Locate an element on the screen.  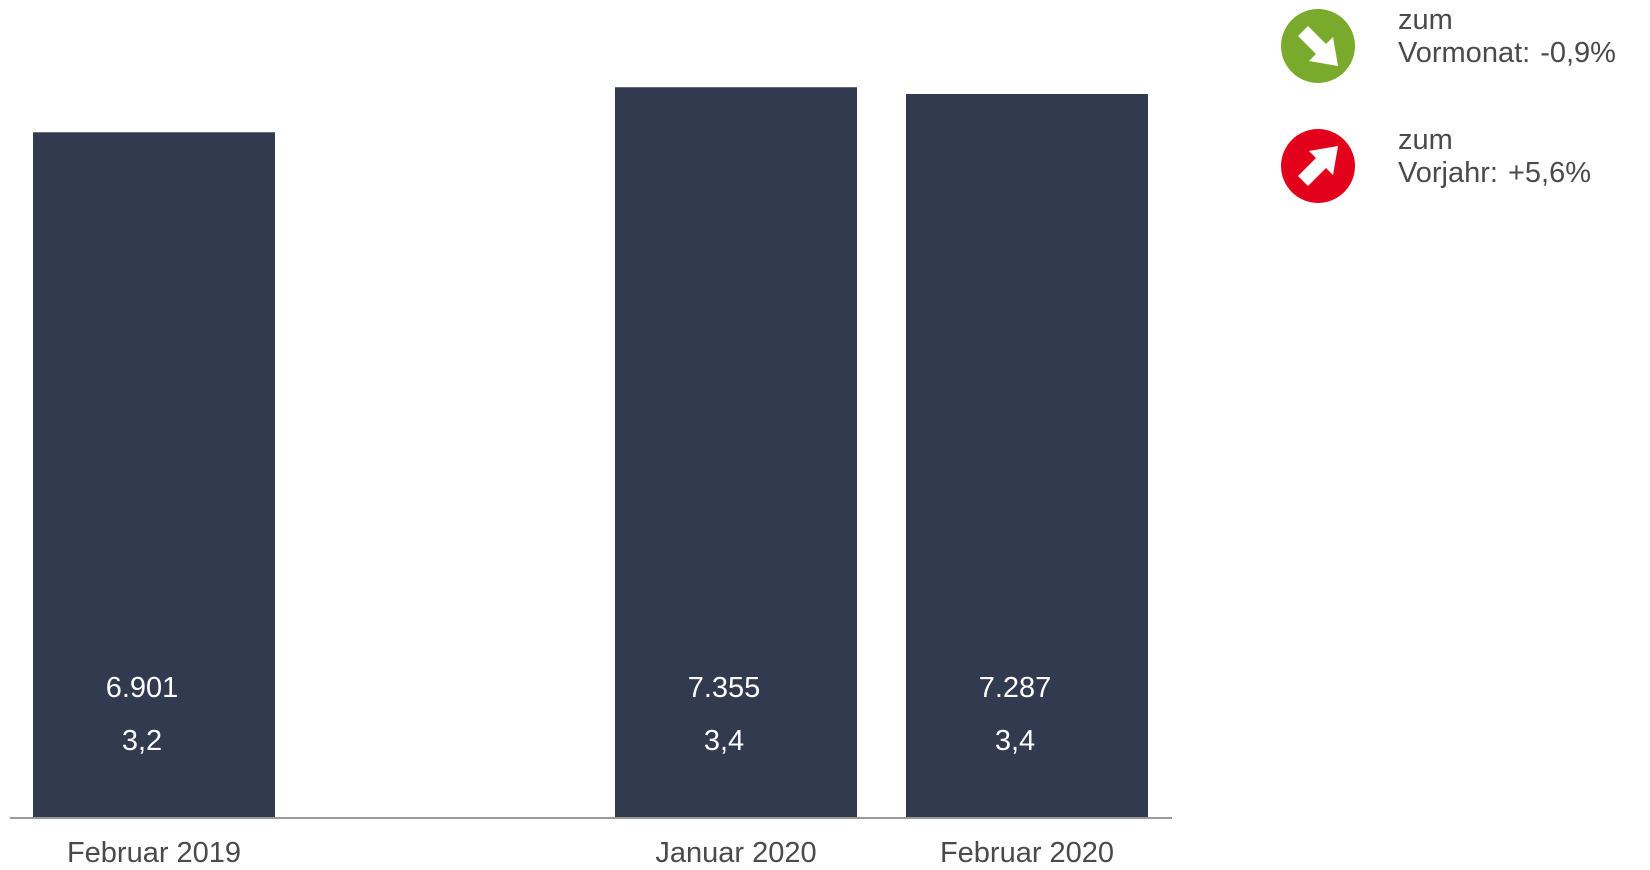
legend-month-line1: zum is located at coordinates (1425, 20).